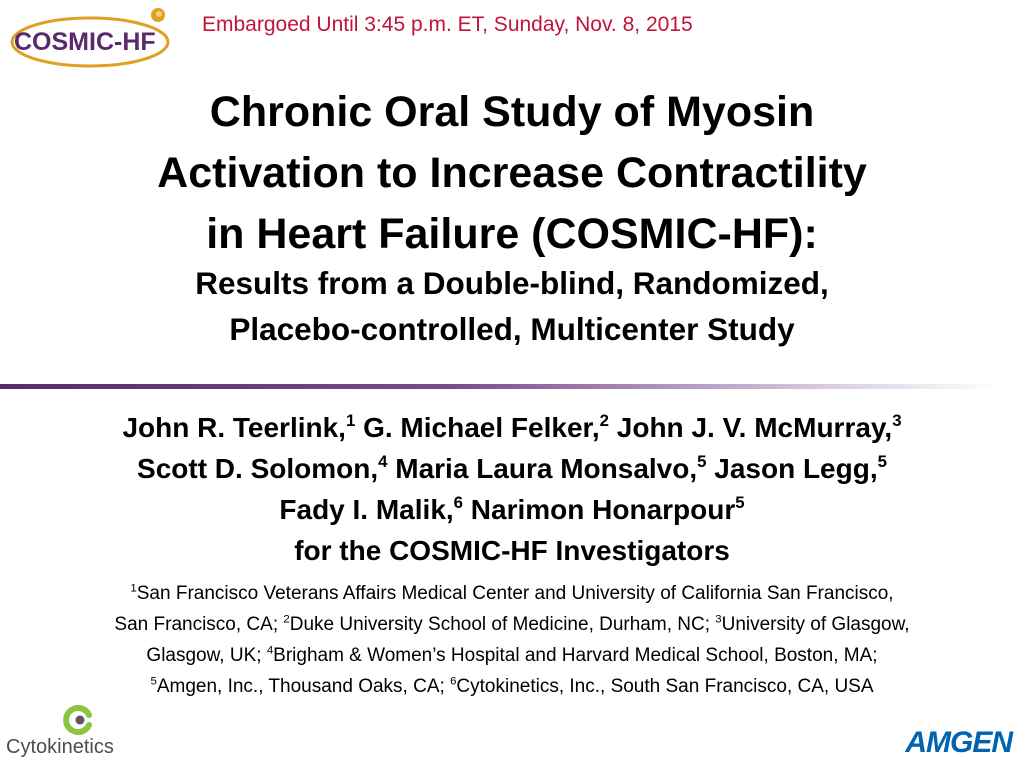 This screenshot has height=768, width=1024. What do you see at coordinates (85, 42) in the screenshot?
I see `cosmic-hf-logo-text: COSMIC-HF` at bounding box center [85, 42].